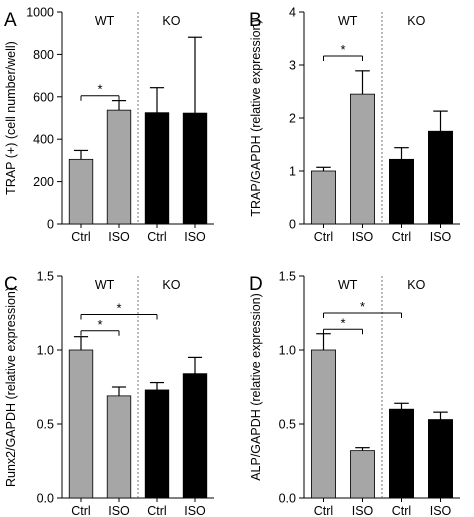 This screenshot has height=517, width=474. What do you see at coordinates (256, 284) in the screenshot?
I see `panel-label: D` at bounding box center [256, 284].